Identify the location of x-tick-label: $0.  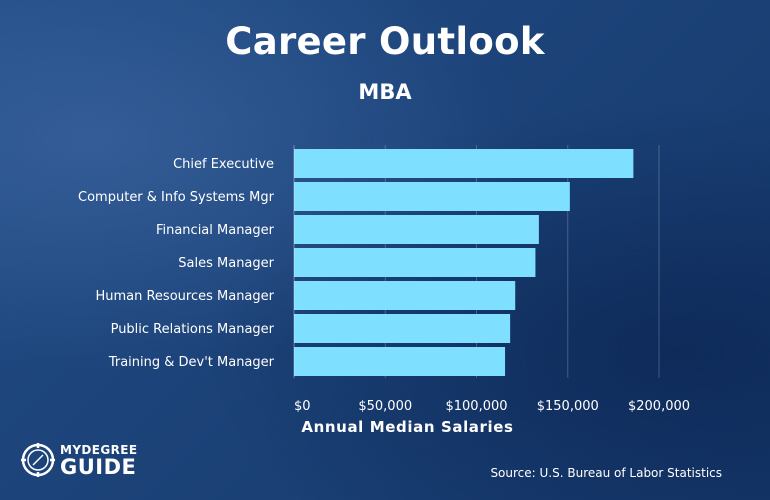
(302, 406).